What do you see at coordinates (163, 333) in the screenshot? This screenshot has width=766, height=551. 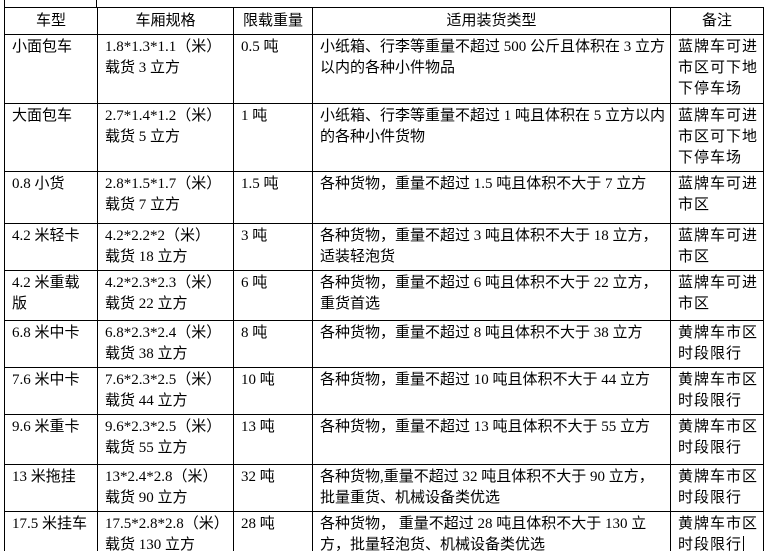 I see `spec-dimensions-text: 6.8*2.3*2.4（米）` at bounding box center [163, 333].